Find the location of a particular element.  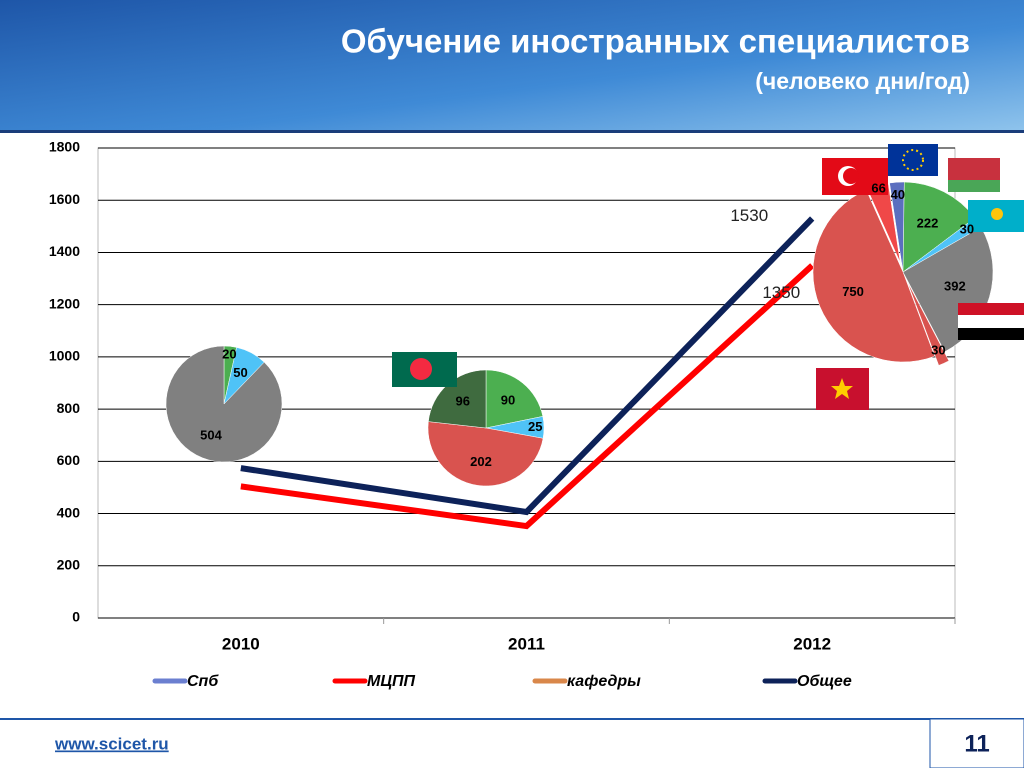

flag-egypt-white is located at coordinates (991, 321).